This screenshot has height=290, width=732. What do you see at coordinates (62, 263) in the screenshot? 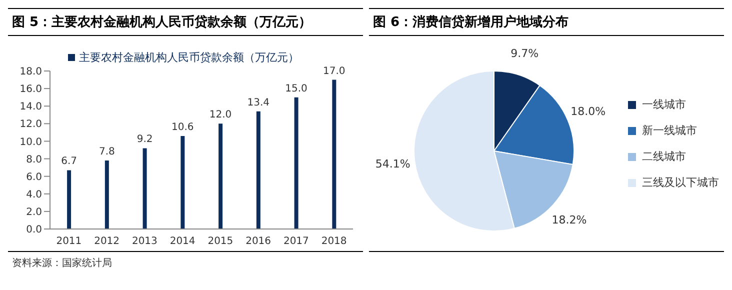
I see `text: 资料来源：国家统计局` at bounding box center [62, 263].